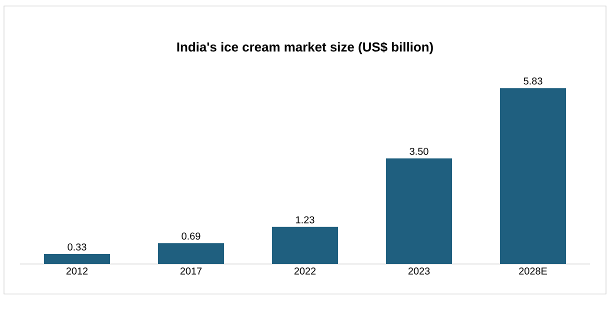 This screenshot has height=324, width=610. I want to click on data-label: 0.33, so click(77, 247).